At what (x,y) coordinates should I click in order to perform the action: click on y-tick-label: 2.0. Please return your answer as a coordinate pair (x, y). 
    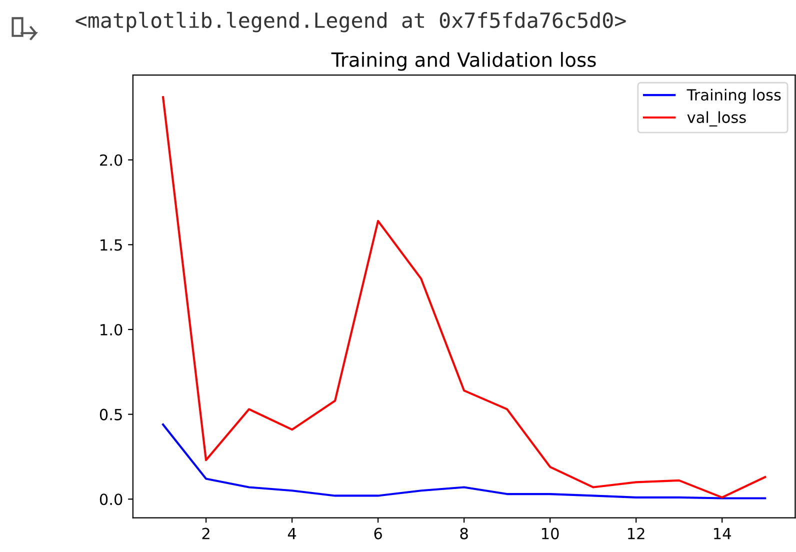
    Looking at the image, I should click on (111, 160).